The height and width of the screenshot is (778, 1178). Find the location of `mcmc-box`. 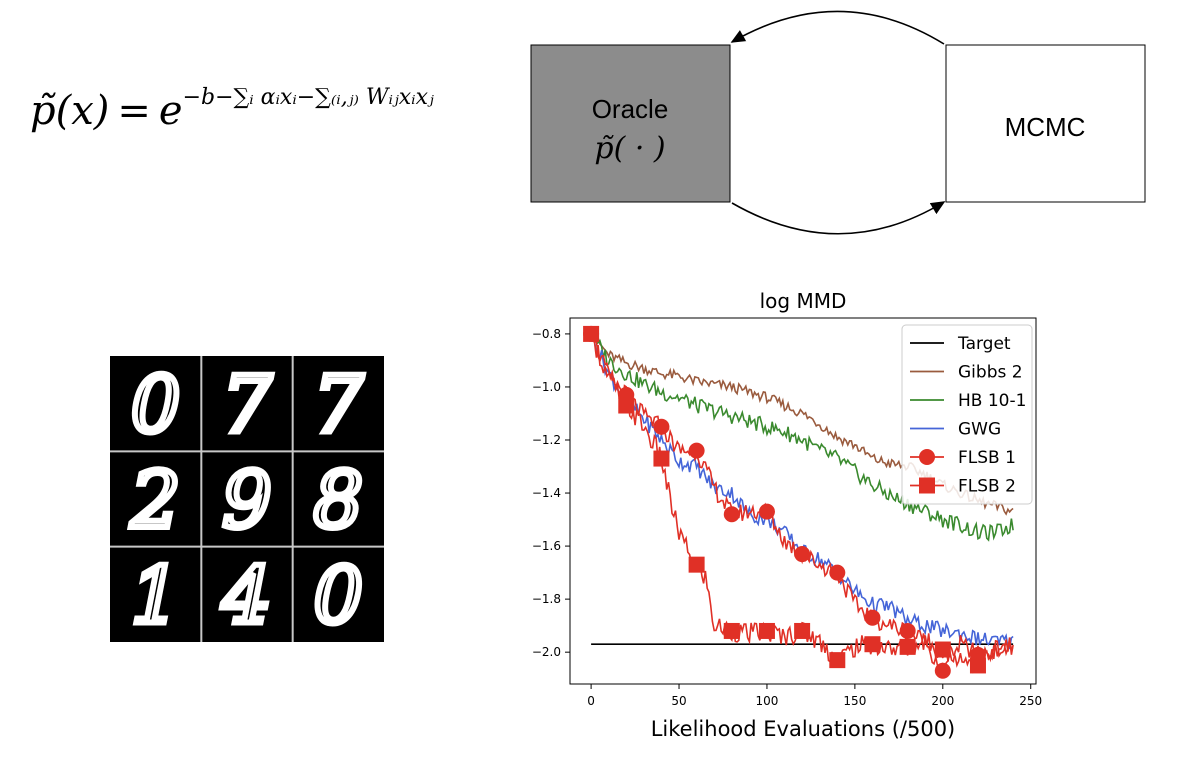

mcmc-box is located at coordinates (1045, 123).